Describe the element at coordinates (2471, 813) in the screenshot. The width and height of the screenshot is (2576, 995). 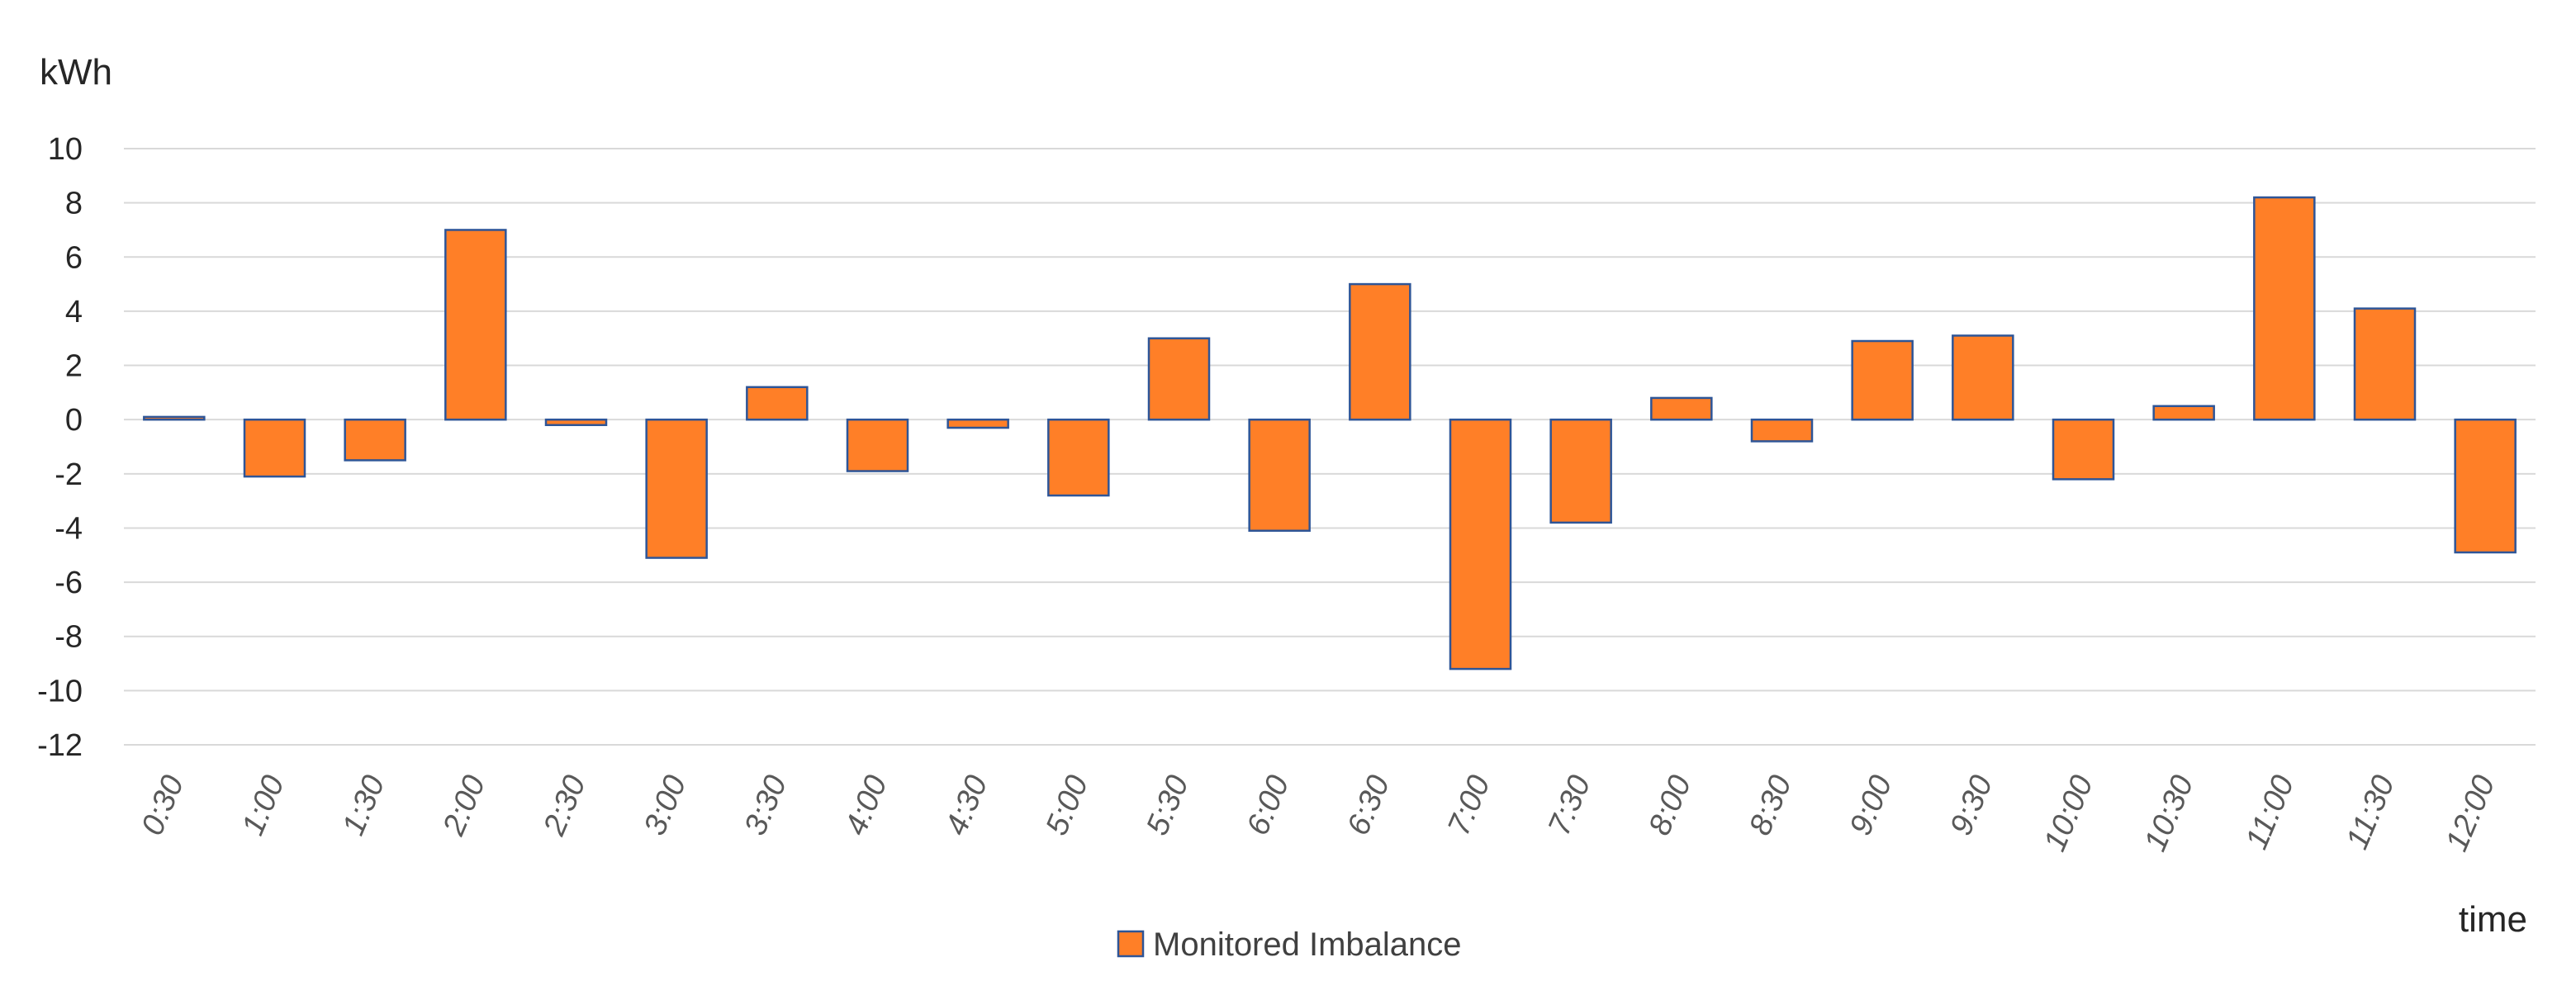
I see `x-tick-label: 12:00` at that location.